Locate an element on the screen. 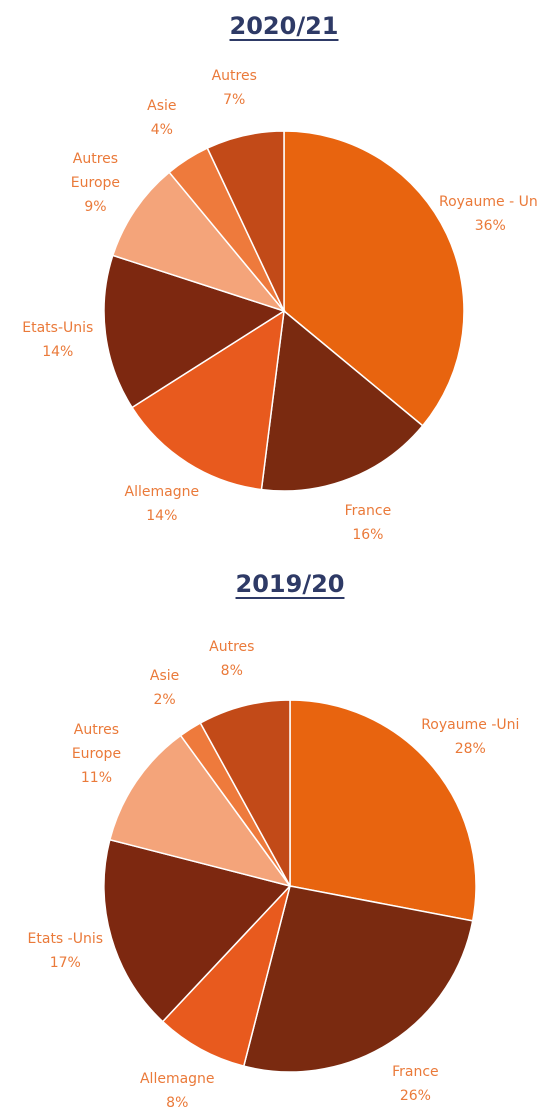  slice-value: 4% is located at coordinates (161, 130).